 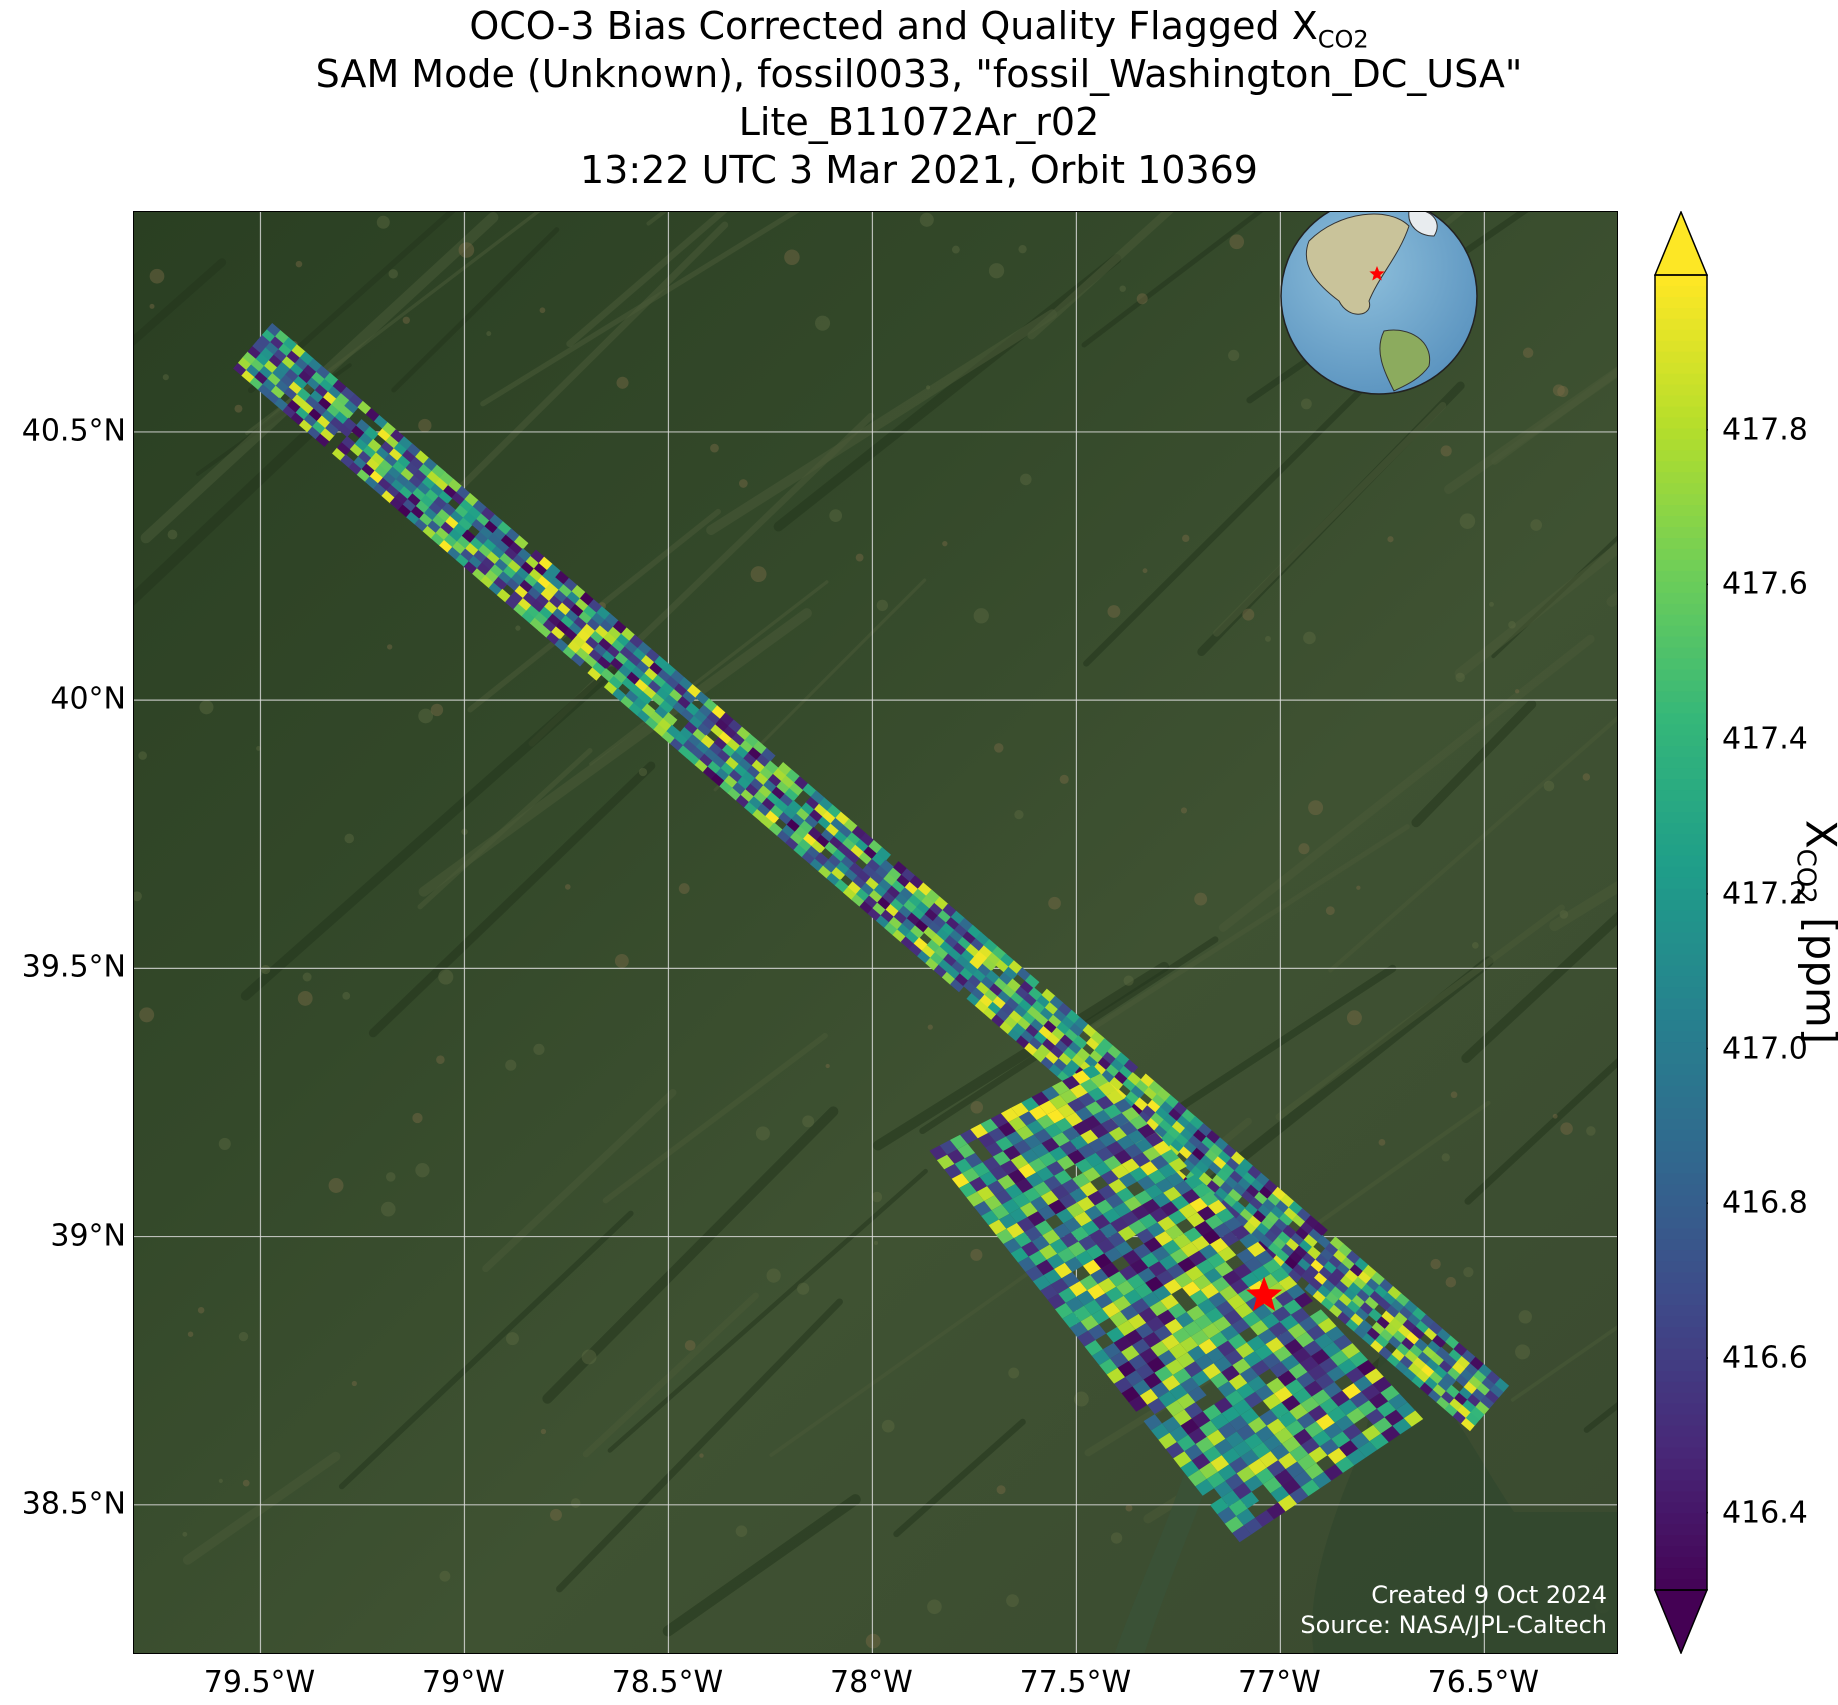 What do you see at coordinates (1765, 1049) in the screenshot?
I see `colorbar-tick-label: 417.0` at bounding box center [1765, 1049].